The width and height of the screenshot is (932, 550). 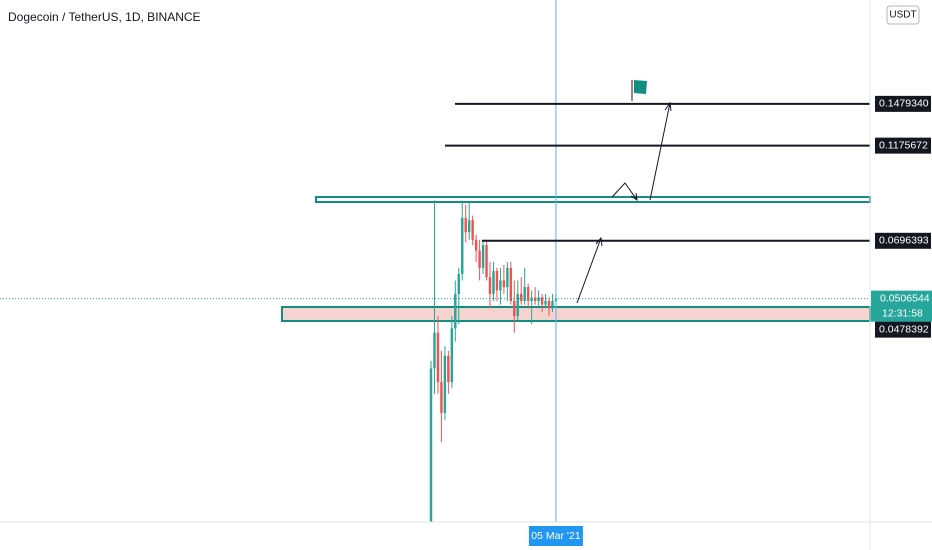 I want to click on level-label: 0.0696393, so click(x=904, y=241).